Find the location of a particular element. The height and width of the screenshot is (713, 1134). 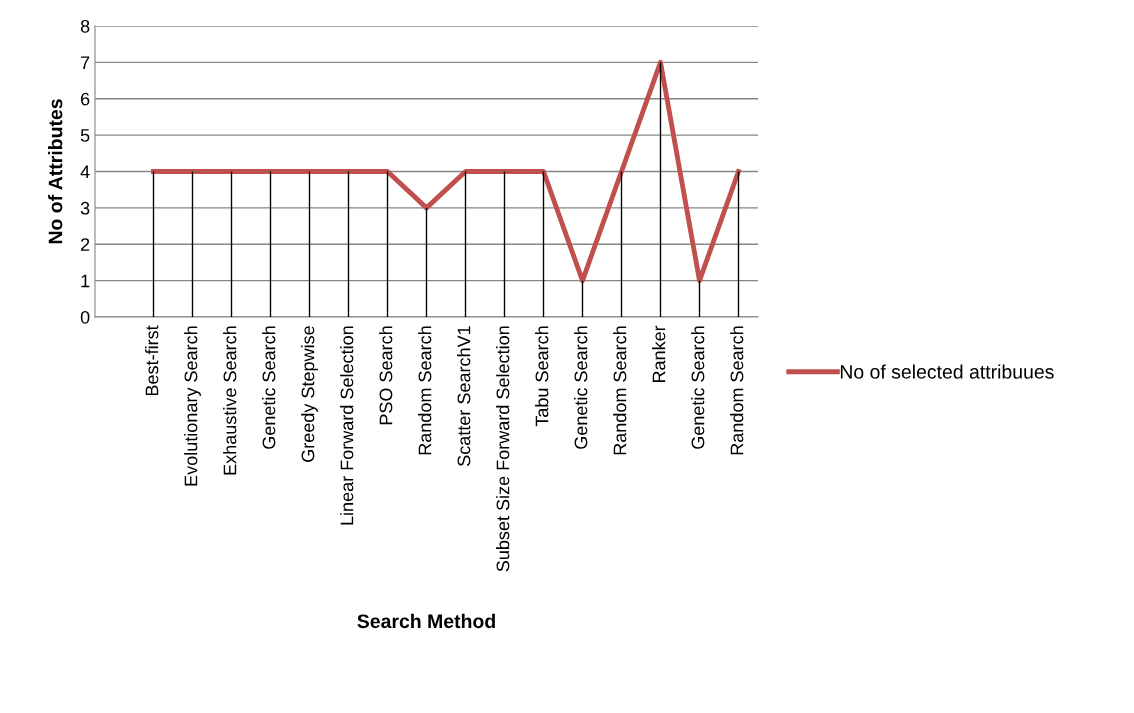

x-tick-label: Best-first is located at coordinates (152, 360).